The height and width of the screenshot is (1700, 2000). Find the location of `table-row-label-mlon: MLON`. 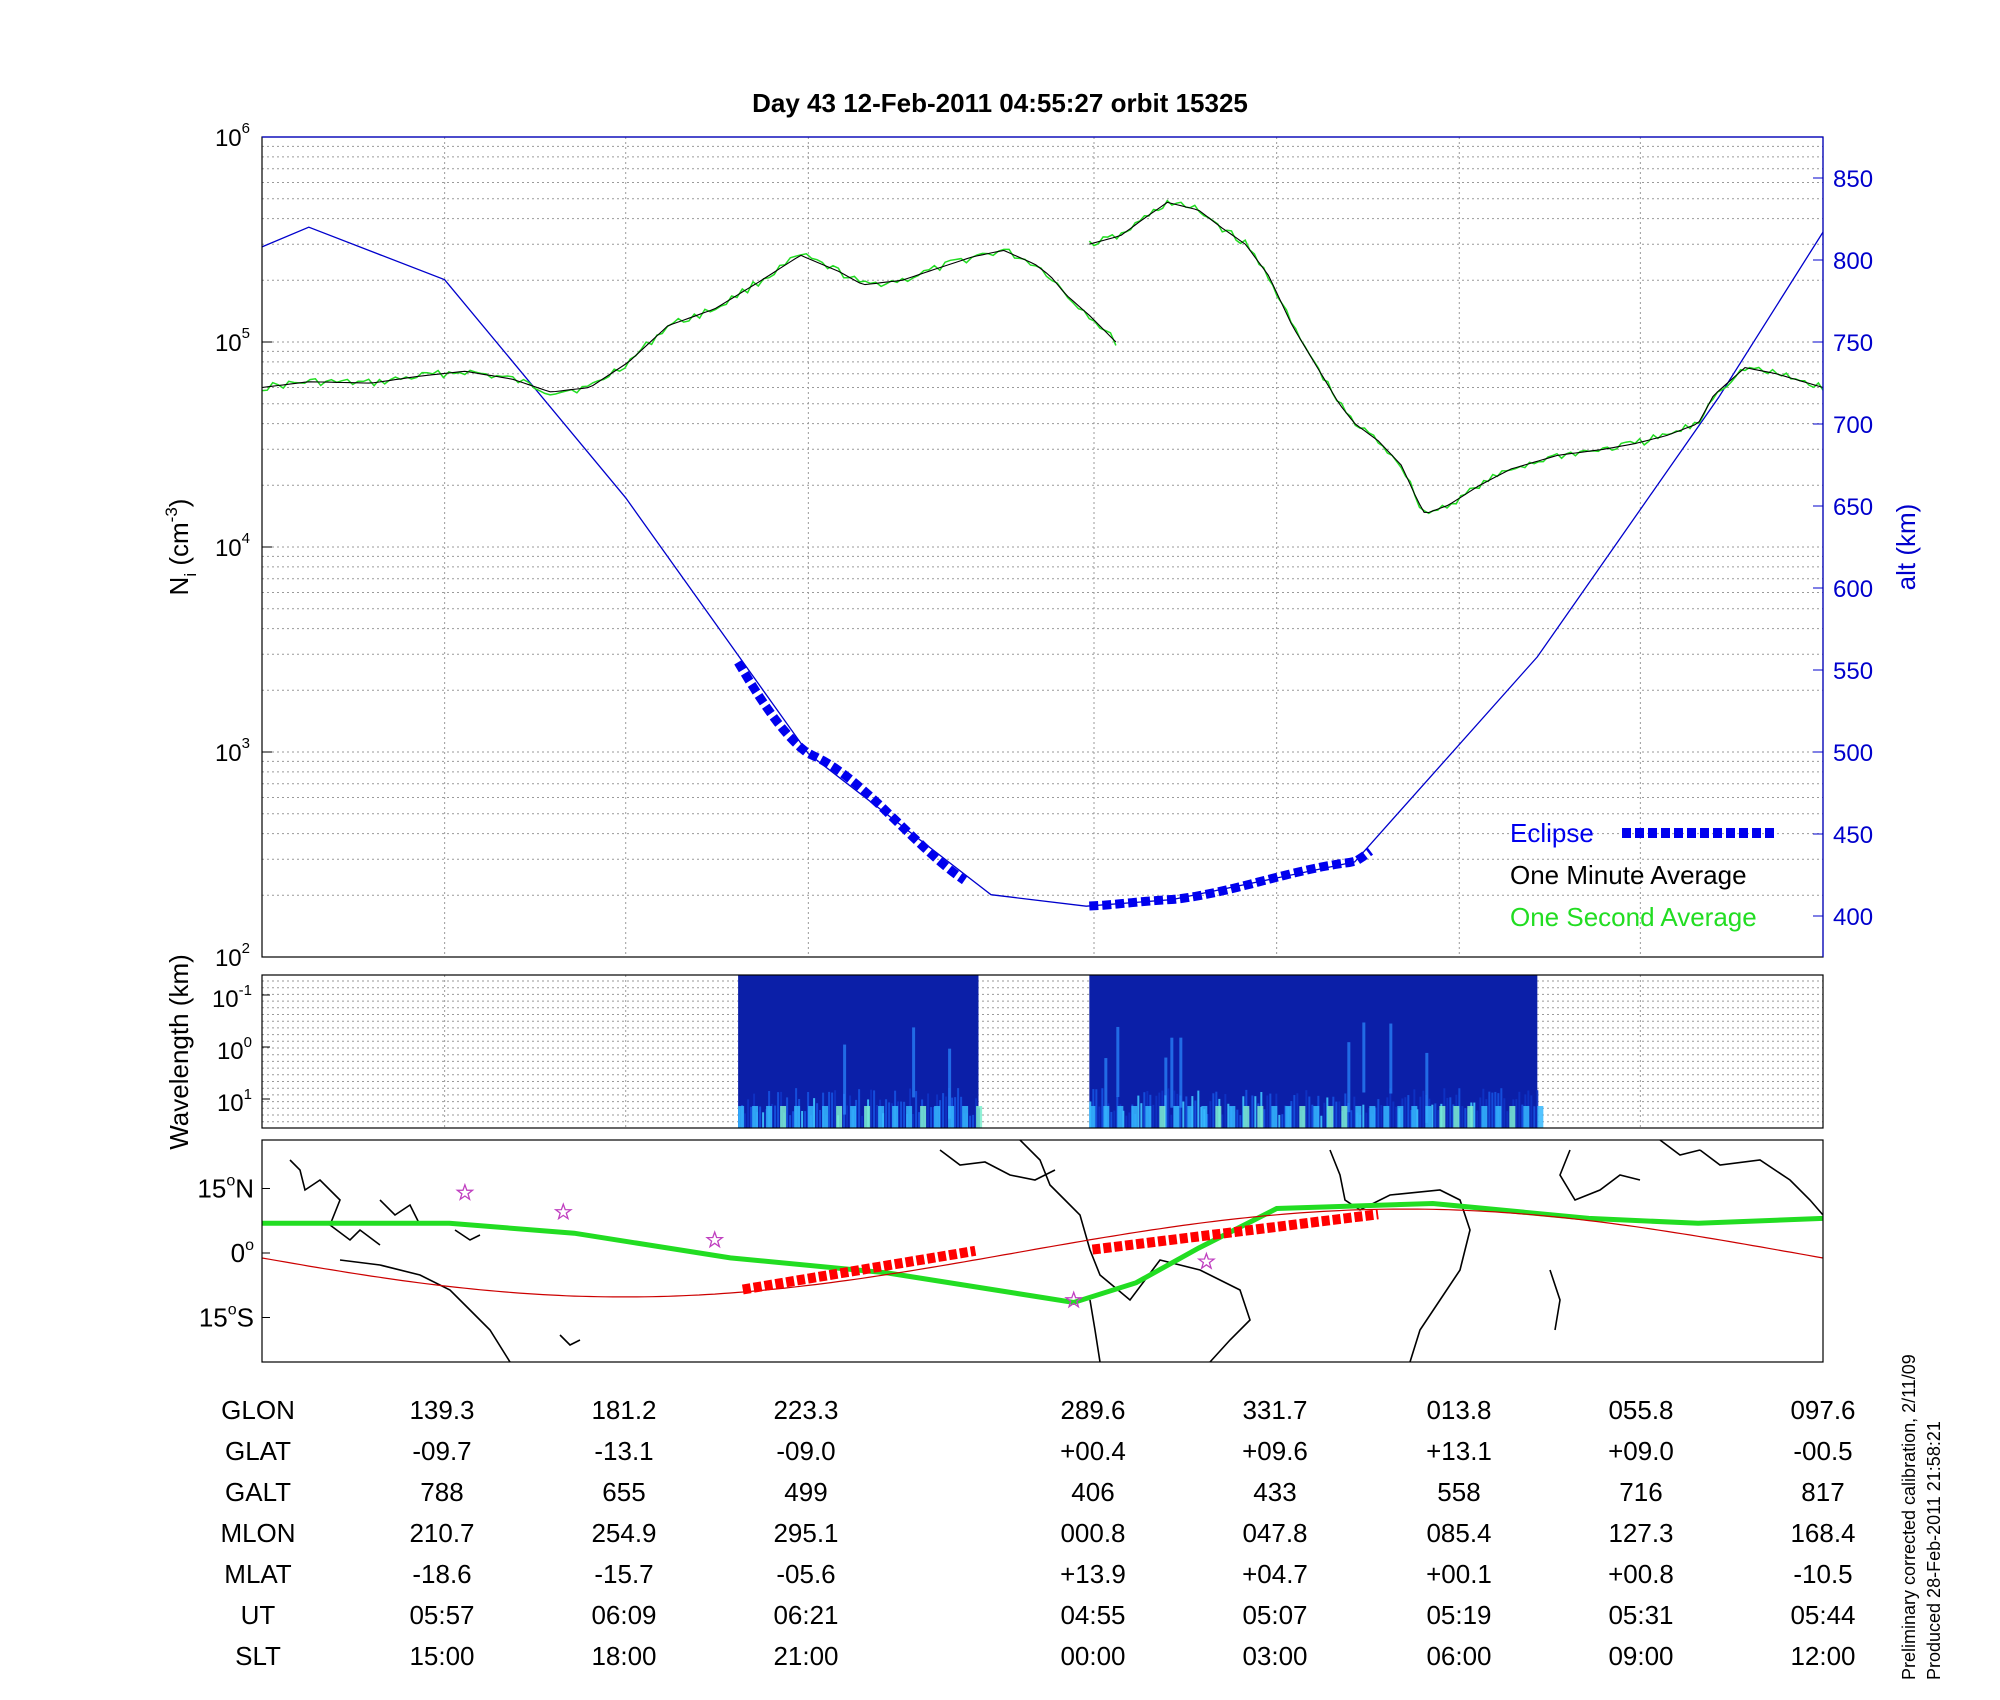

table-row-label-mlon: MLON is located at coordinates (257, 1533).